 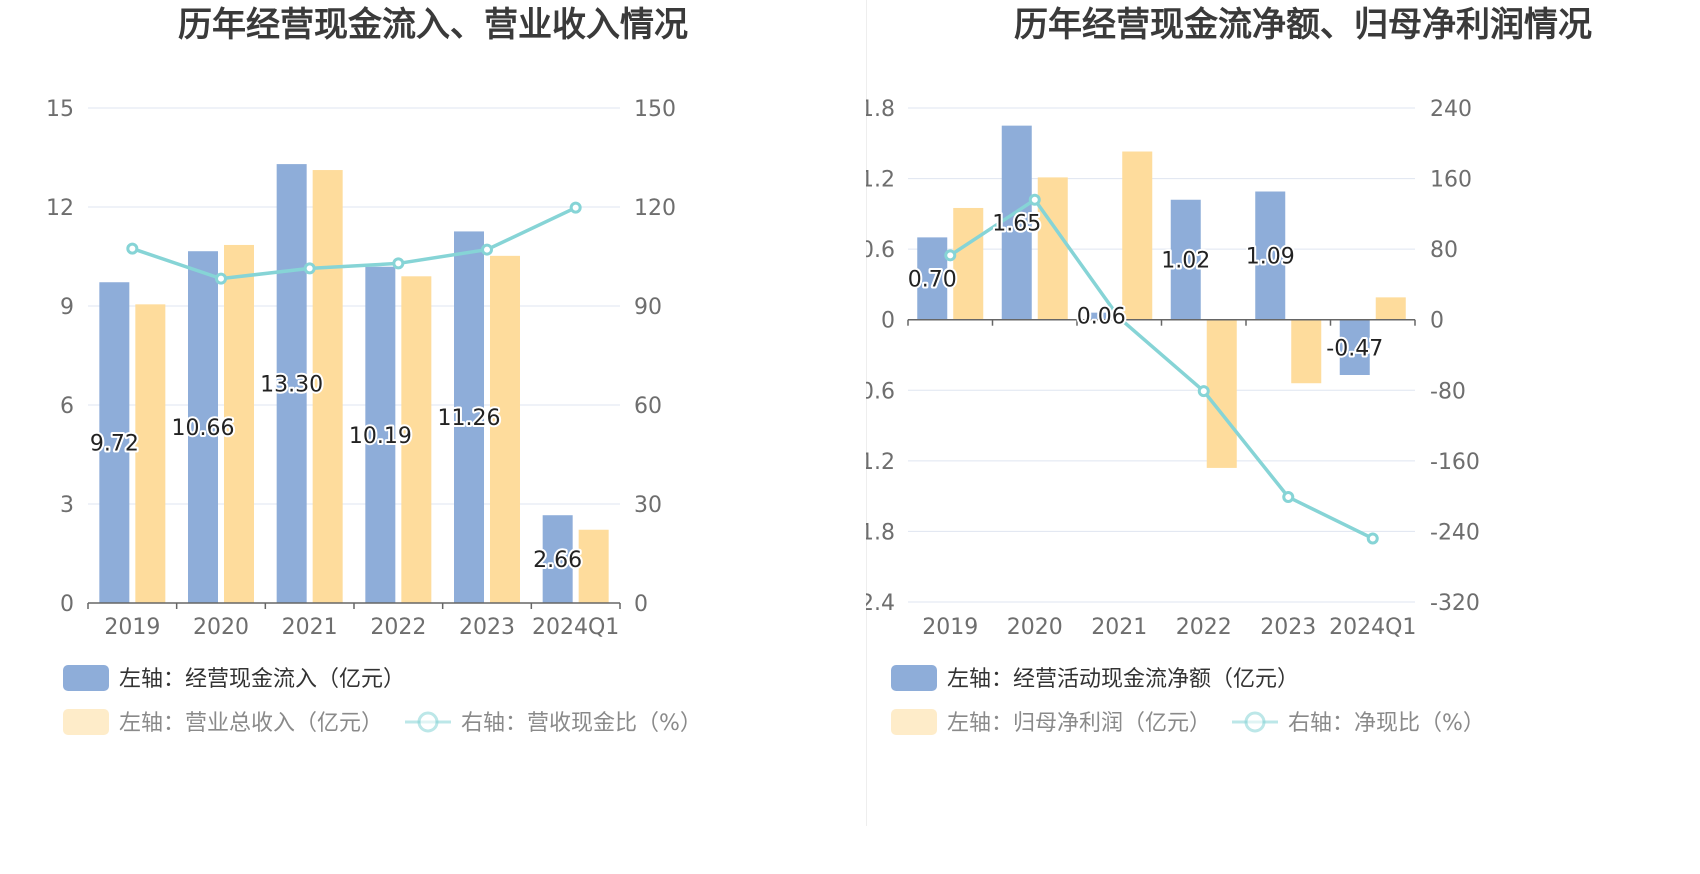 I want to click on legend-label: 左轴：经营现金流入（亿元）, so click(x=262, y=679).